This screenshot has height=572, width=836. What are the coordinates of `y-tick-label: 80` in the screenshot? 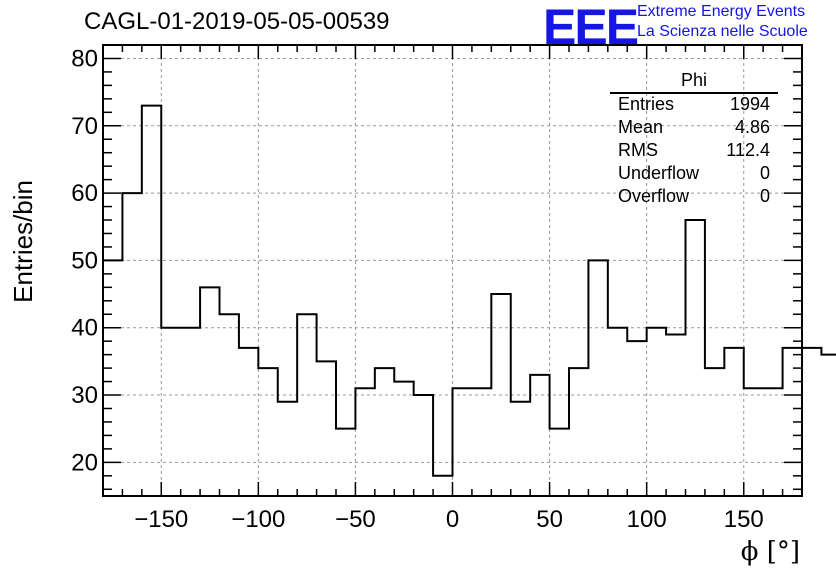 It's located at (84, 58).